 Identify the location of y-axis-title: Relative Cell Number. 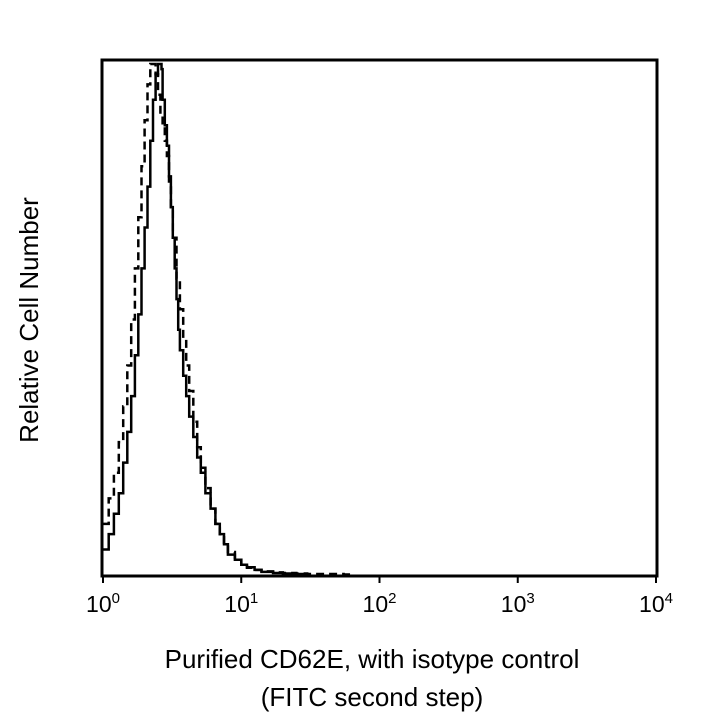
(29, 320).